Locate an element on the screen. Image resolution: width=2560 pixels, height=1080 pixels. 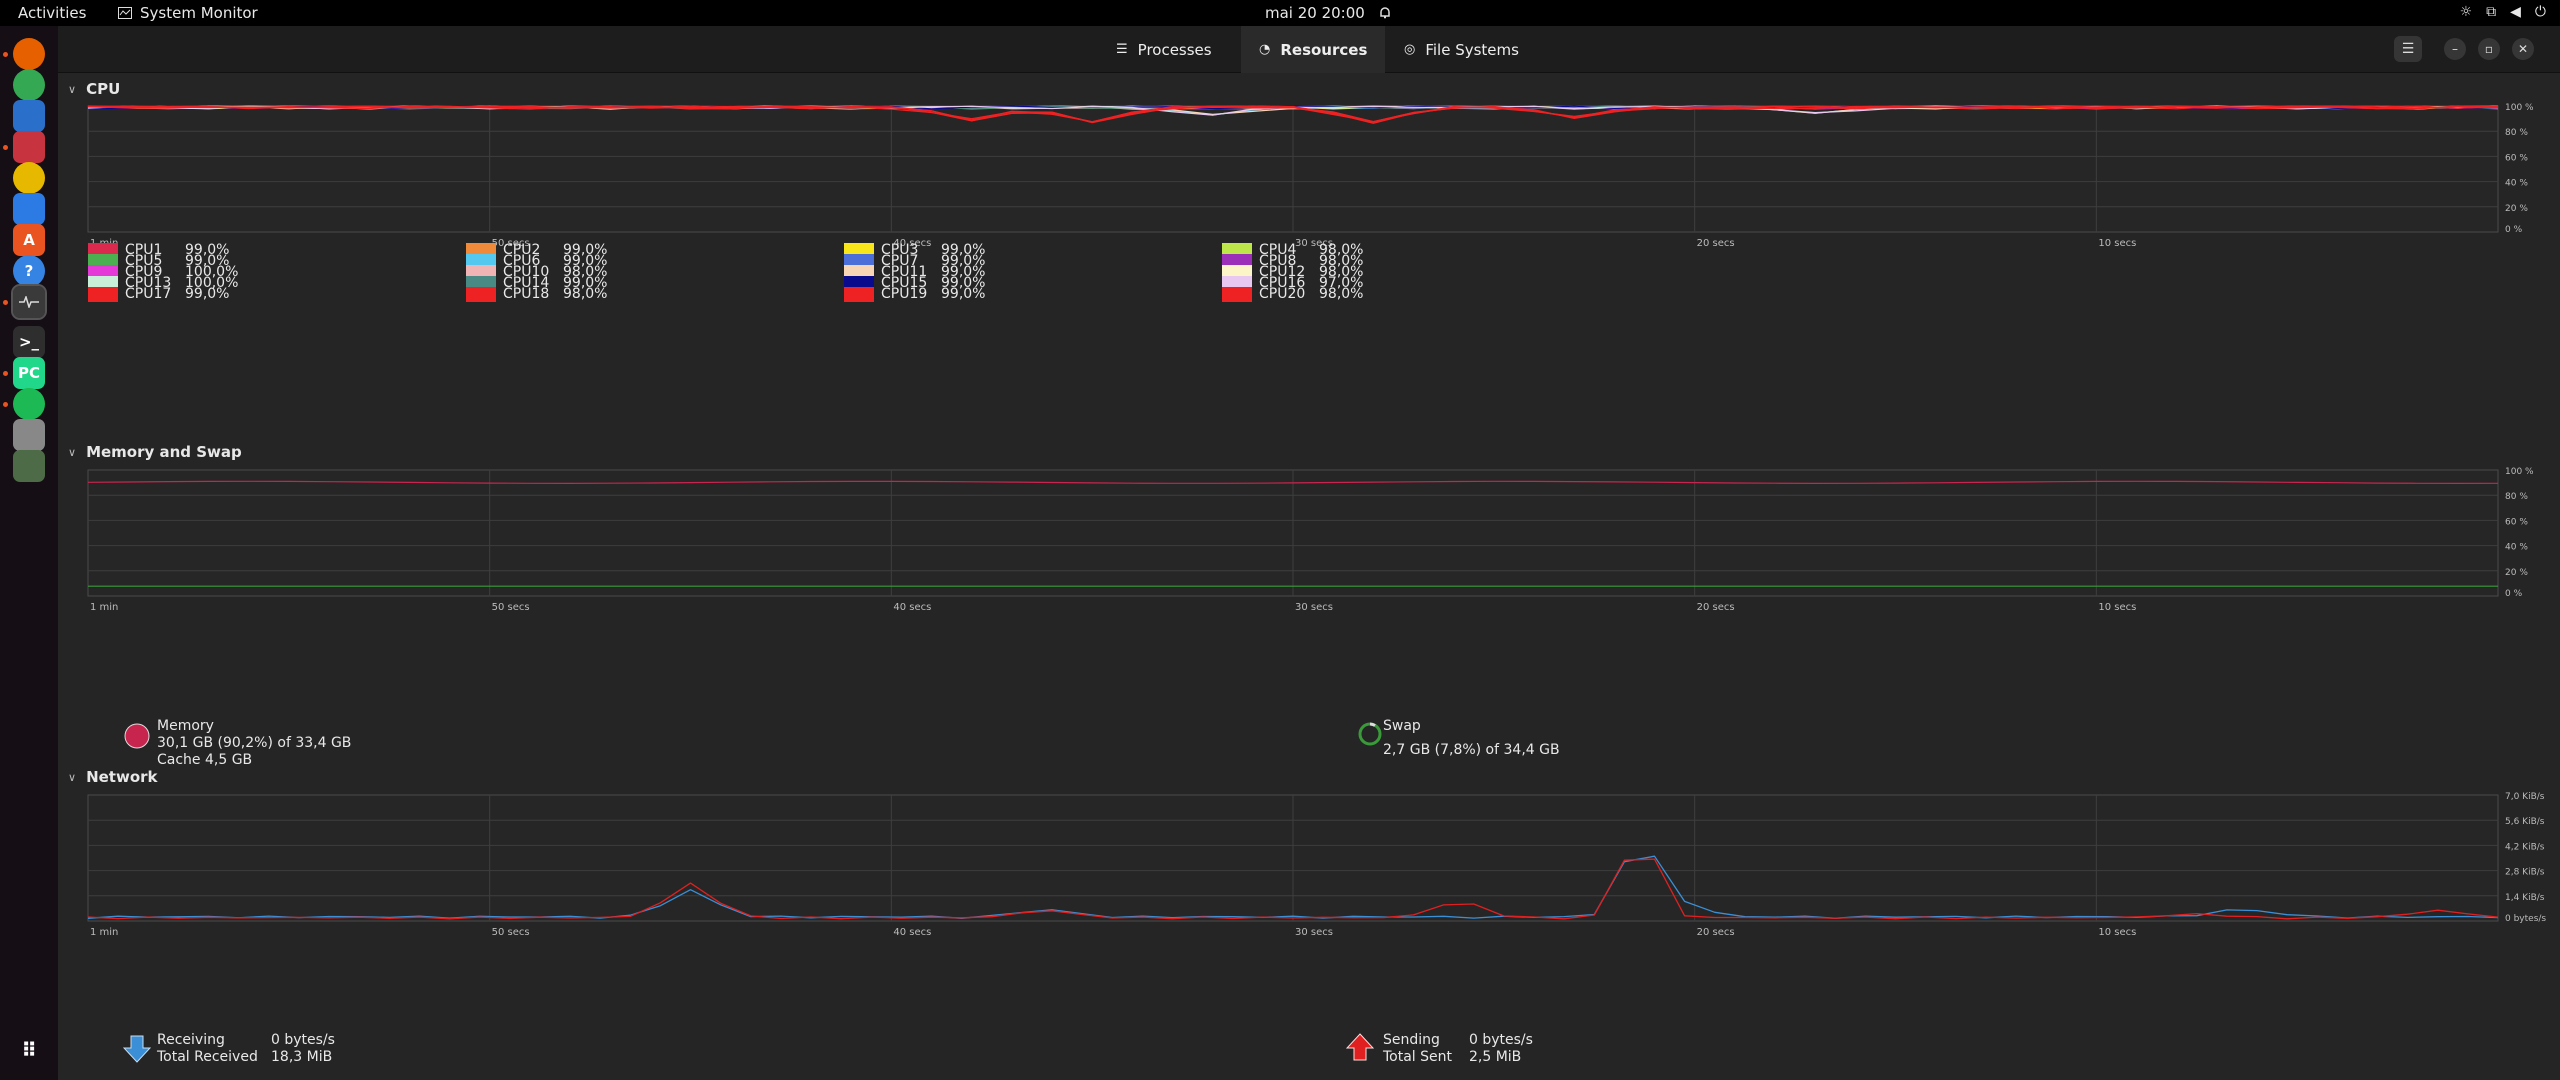
main-menu-button: ☰ is located at coordinates (2408, 49).